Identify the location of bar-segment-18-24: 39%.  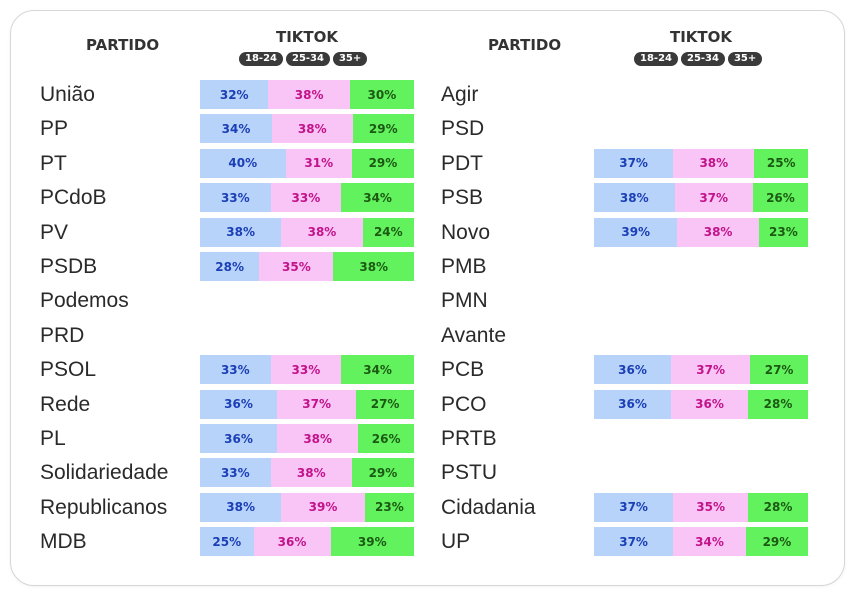
(636, 232).